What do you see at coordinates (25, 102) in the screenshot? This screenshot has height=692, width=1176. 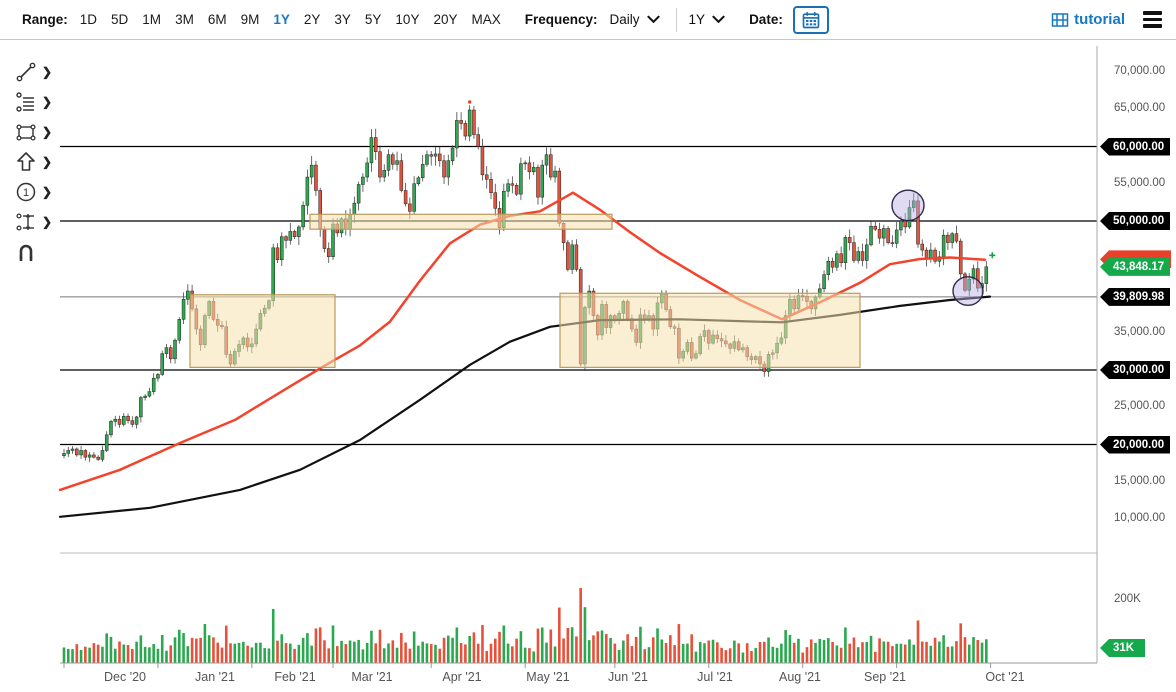 I see `fibonacci-icon` at bounding box center [25, 102].